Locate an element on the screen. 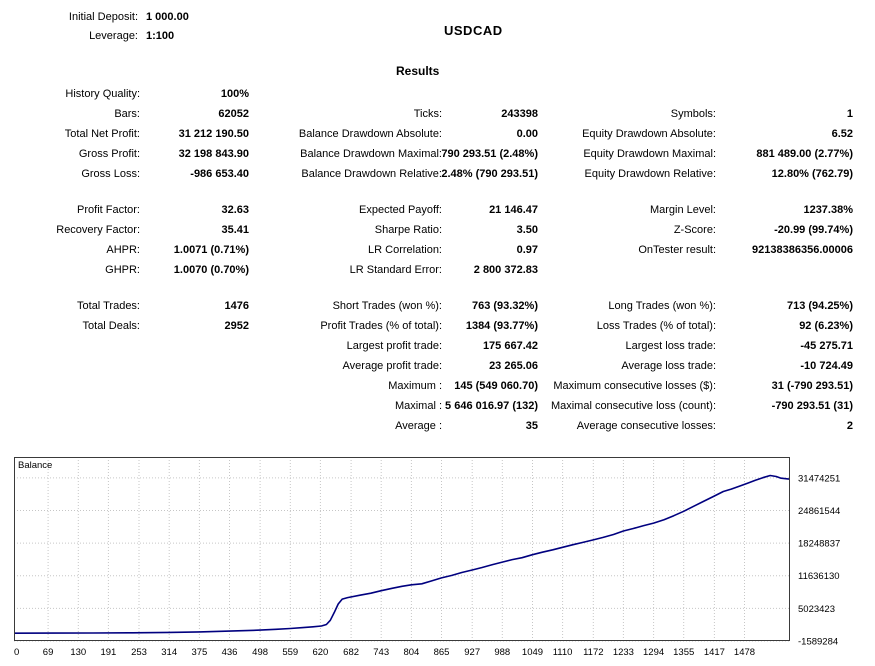 Image resolution: width=875 pixels, height=666 pixels. results-heading: Results is located at coordinates (418, 71).